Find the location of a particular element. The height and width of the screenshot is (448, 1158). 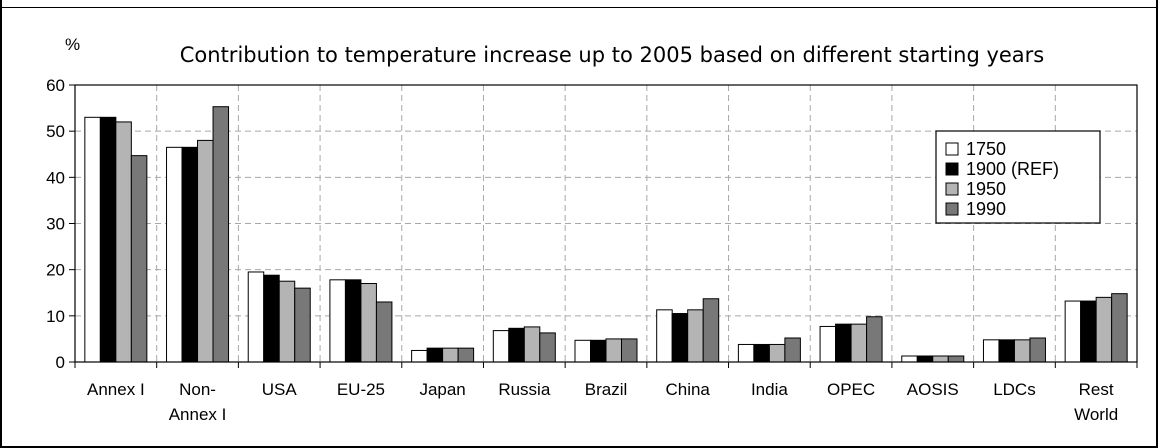

y-tick-label: 60 is located at coordinates (55, 85).